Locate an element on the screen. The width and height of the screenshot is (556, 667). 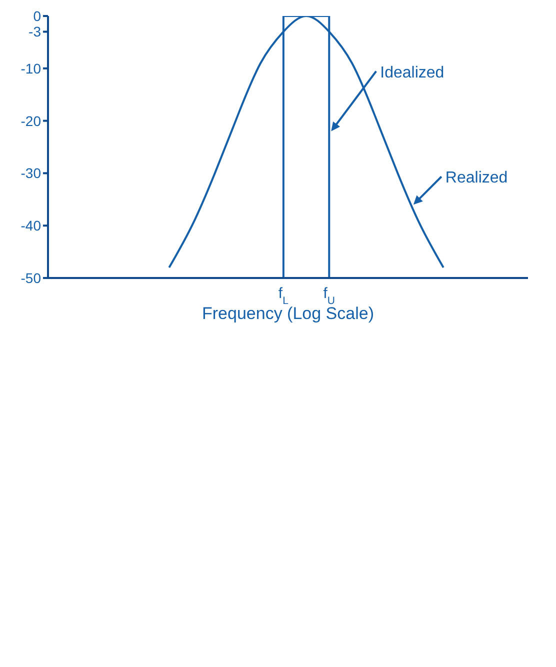
y-tick-label: -3 is located at coordinates (35, 32).